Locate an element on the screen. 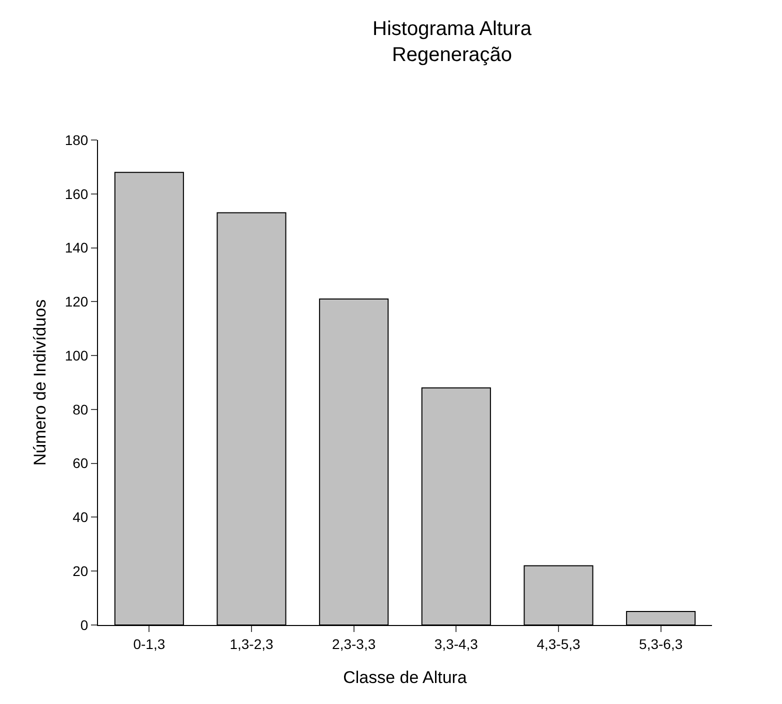 The width and height of the screenshot is (782, 704). y-tick-label: 160 is located at coordinates (76, 194).